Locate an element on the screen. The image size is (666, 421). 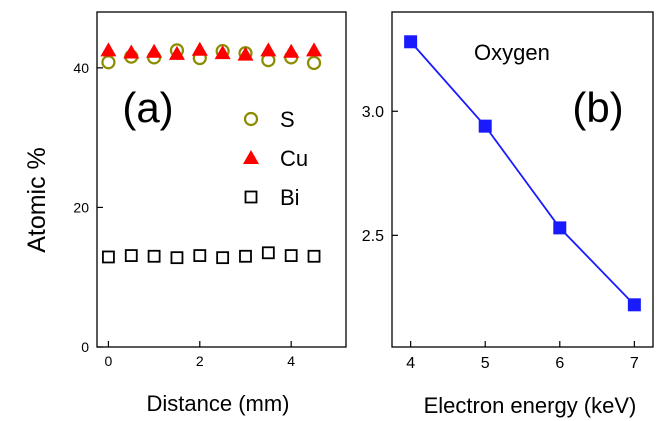
panel-a-legend: S Cu Bi is located at coordinates (275, 158).